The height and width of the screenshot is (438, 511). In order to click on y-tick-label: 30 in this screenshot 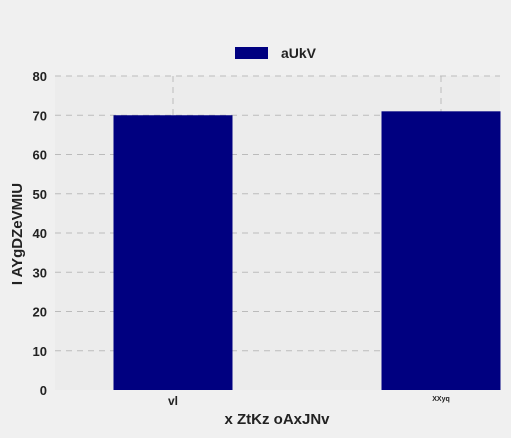, I will do `click(40, 272)`.